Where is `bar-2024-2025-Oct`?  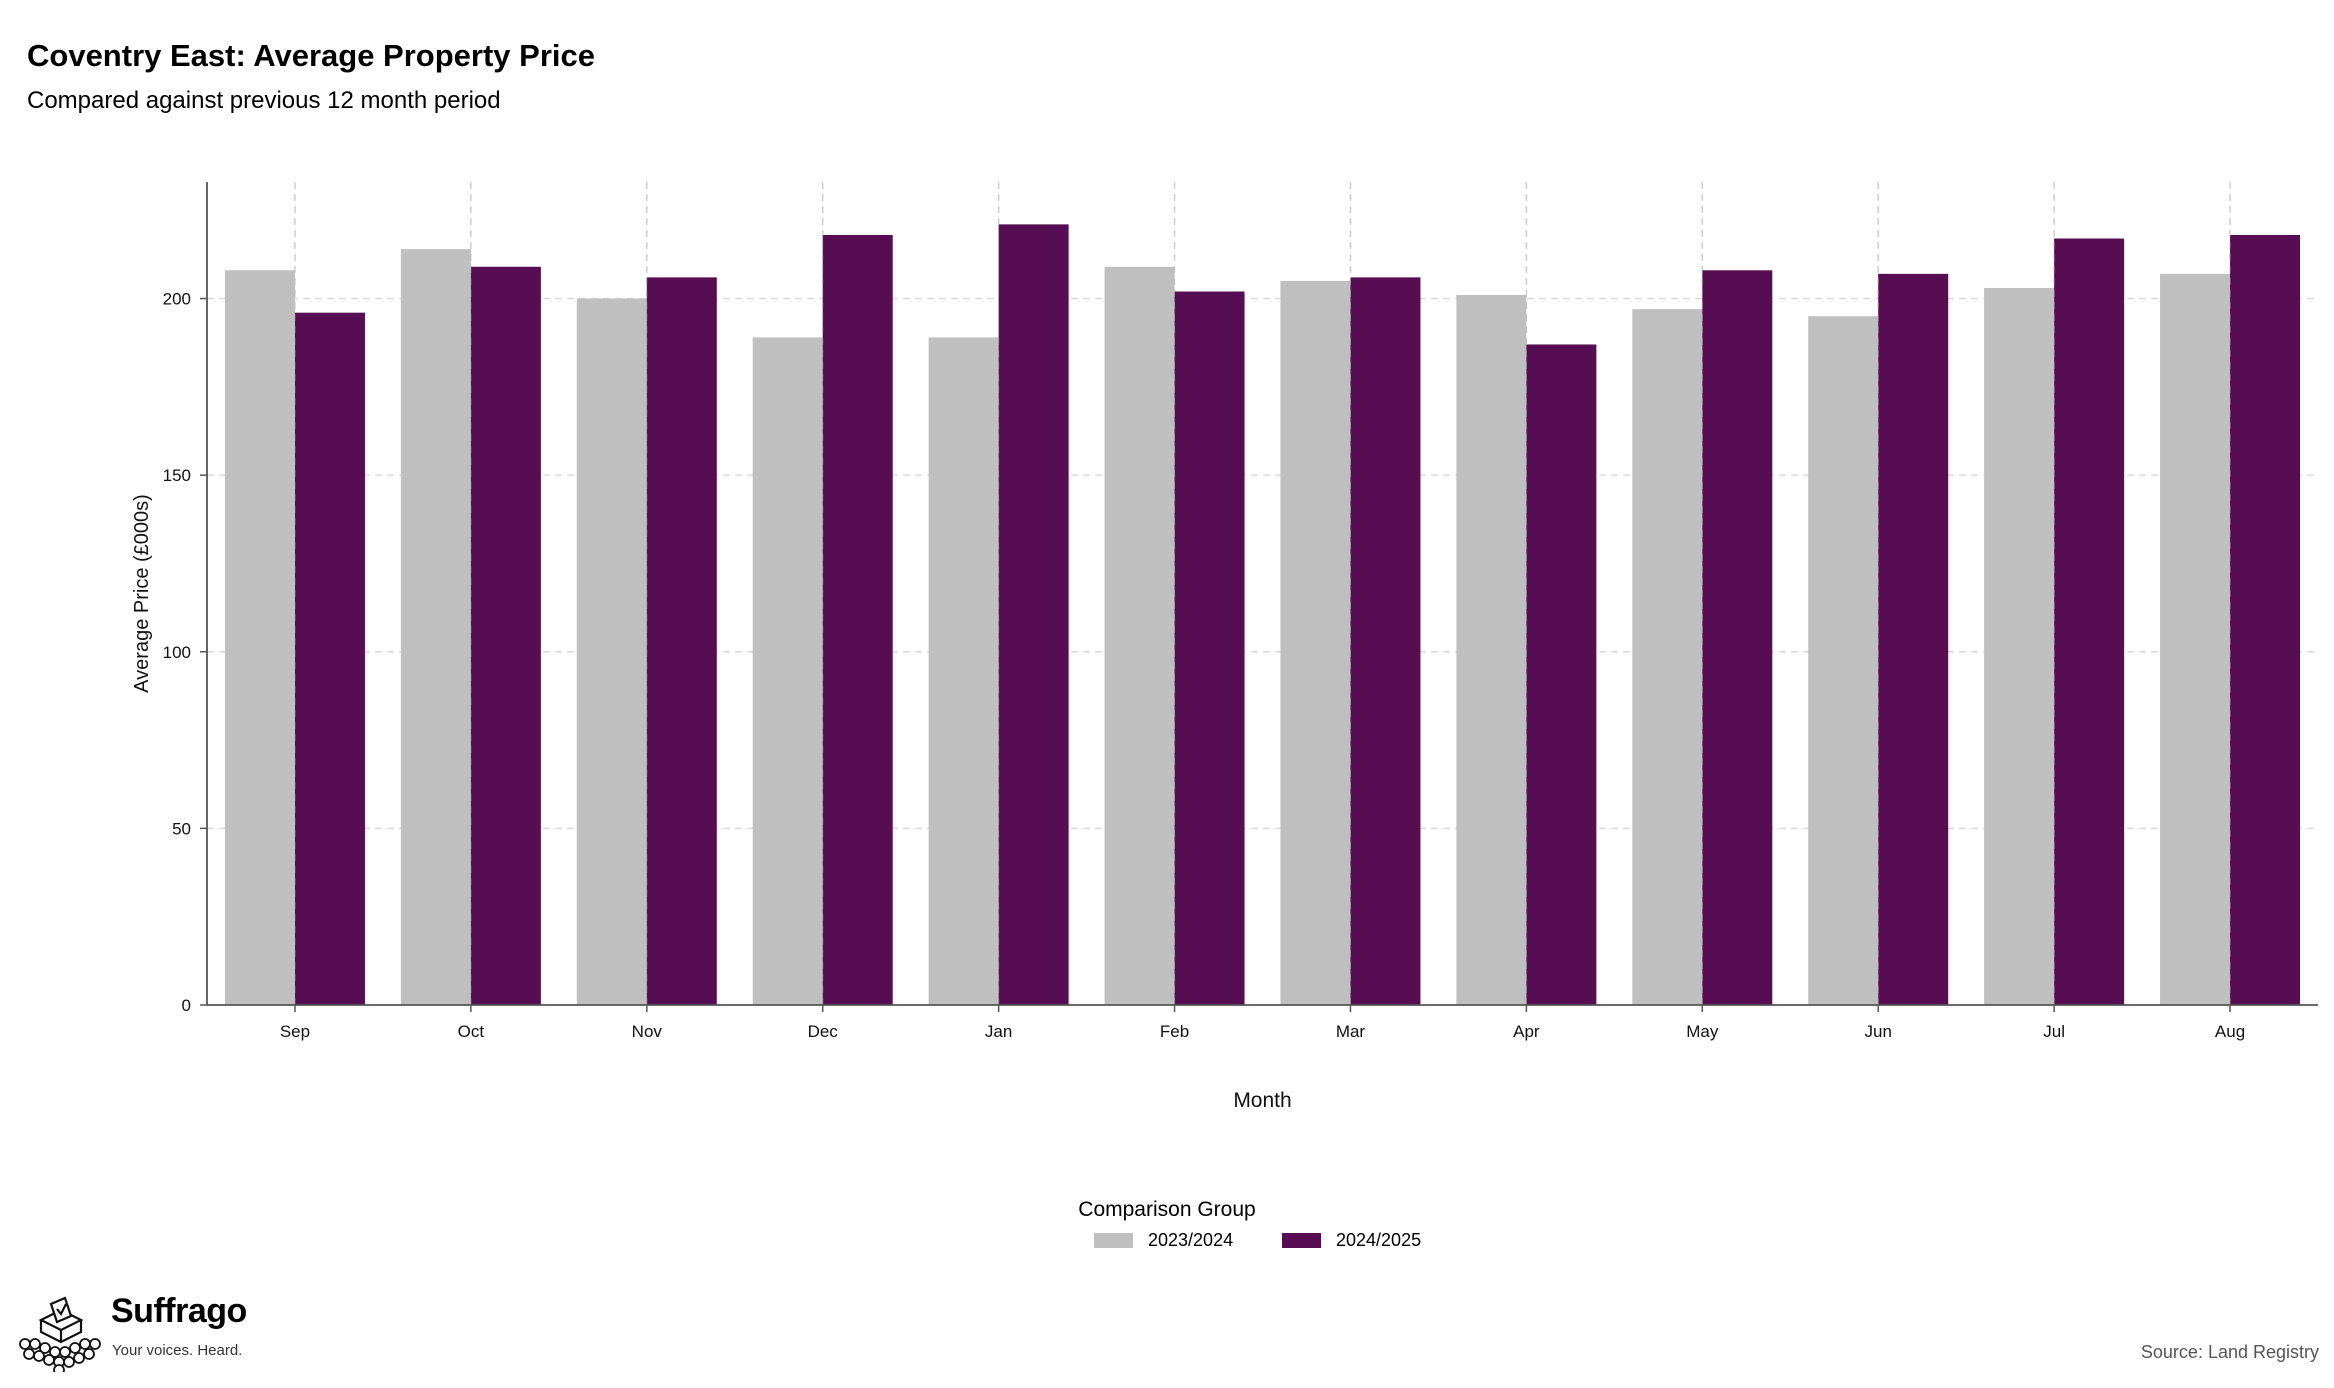 bar-2024-2025-Oct is located at coordinates (505, 635).